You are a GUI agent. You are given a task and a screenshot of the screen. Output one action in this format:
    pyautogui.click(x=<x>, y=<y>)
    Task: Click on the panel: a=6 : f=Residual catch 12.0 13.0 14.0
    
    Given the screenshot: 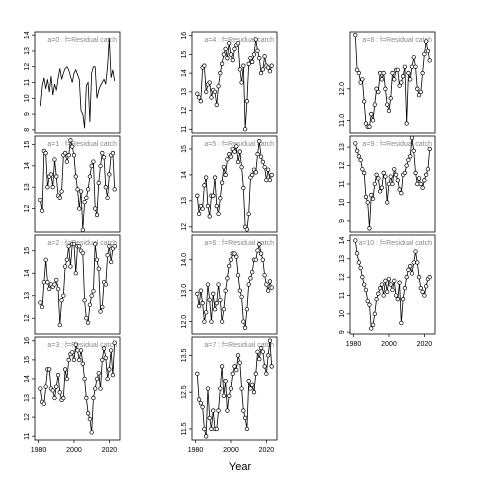 What is the action you would take?
    pyautogui.click(x=229, y=284)
    